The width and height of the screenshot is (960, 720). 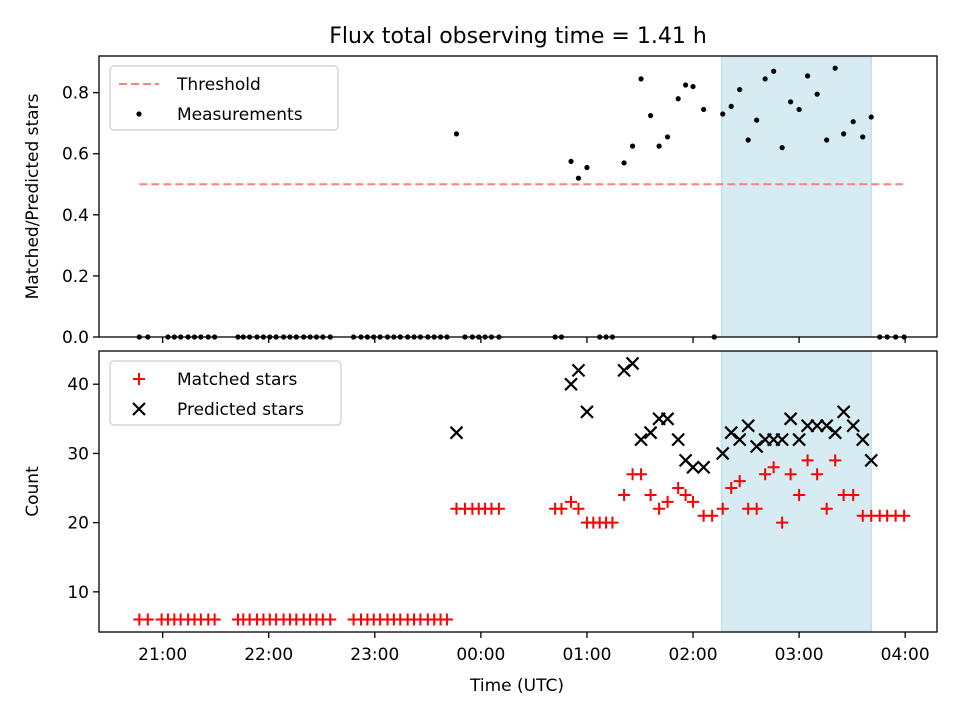 I want to click on y-tick-label: 10, so click(x=78, y=593).